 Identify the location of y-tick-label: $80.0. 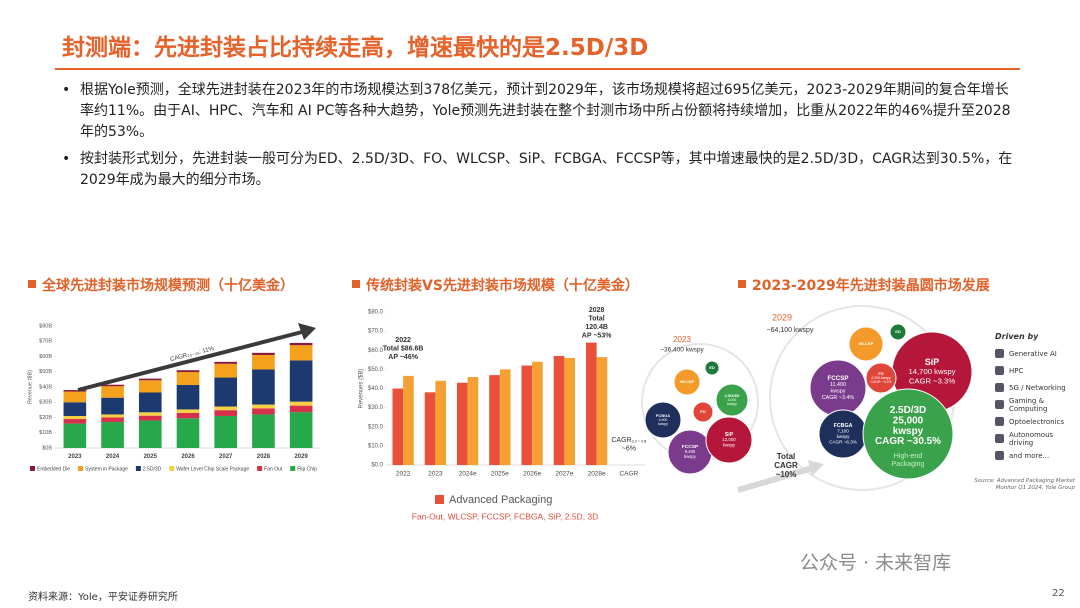
(376, 313).